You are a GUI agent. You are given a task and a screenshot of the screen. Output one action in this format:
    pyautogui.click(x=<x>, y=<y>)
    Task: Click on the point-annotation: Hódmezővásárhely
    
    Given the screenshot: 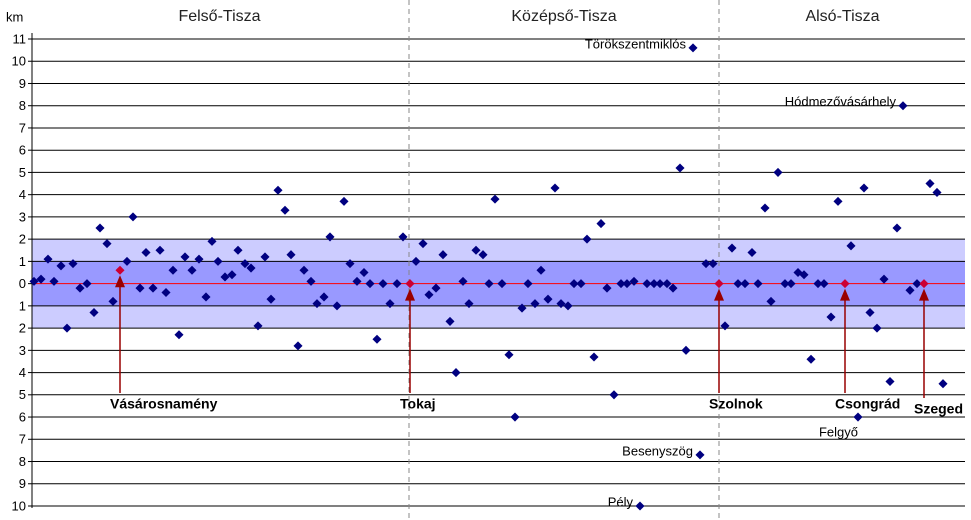 What is the action you would take?
    pyautogui.click(x=841, y=101)
    